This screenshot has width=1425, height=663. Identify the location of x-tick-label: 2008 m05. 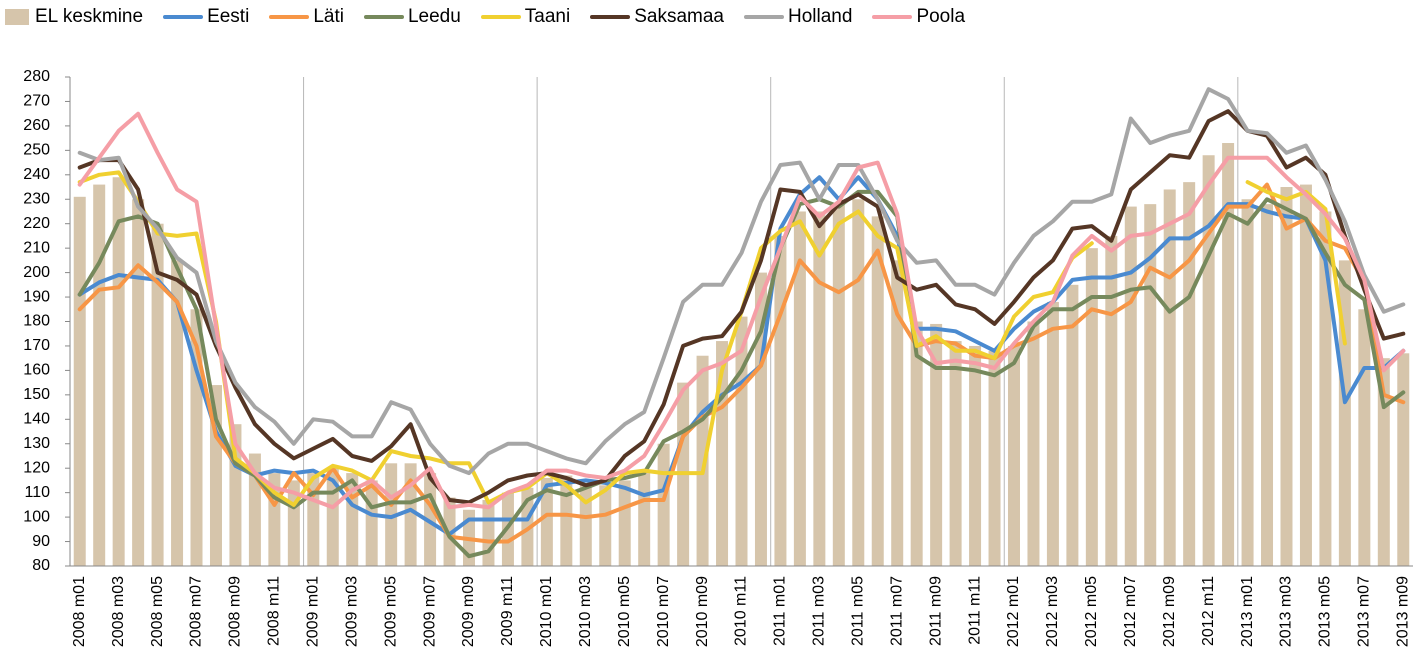
(157, 611).